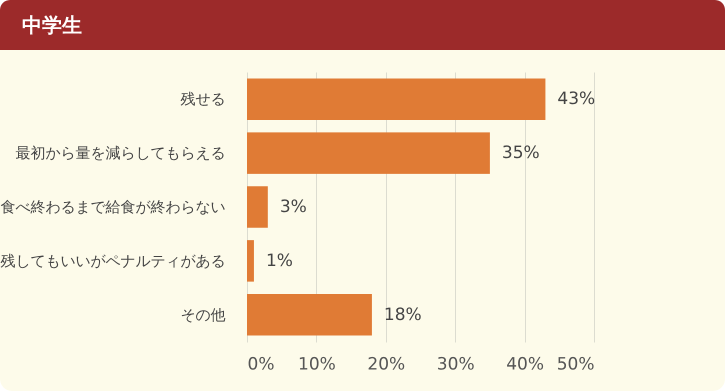 The image size is (725, 391). Describe the element at coordinates (261, 364) in the screenshot. I see `x-tick-label: 0%` at that location.